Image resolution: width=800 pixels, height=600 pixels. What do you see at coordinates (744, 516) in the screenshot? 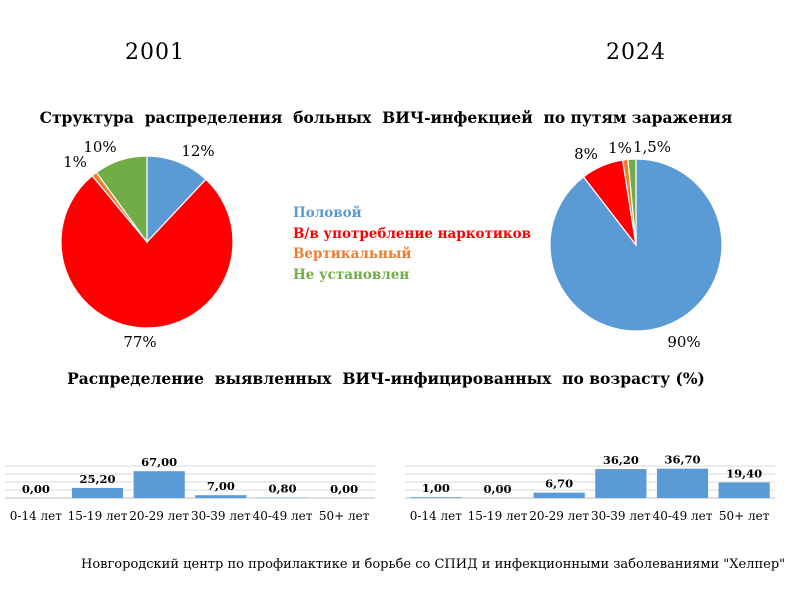
I see `x-tick-label-2024-5: 50+ лет` at bounding box center [744, 516].